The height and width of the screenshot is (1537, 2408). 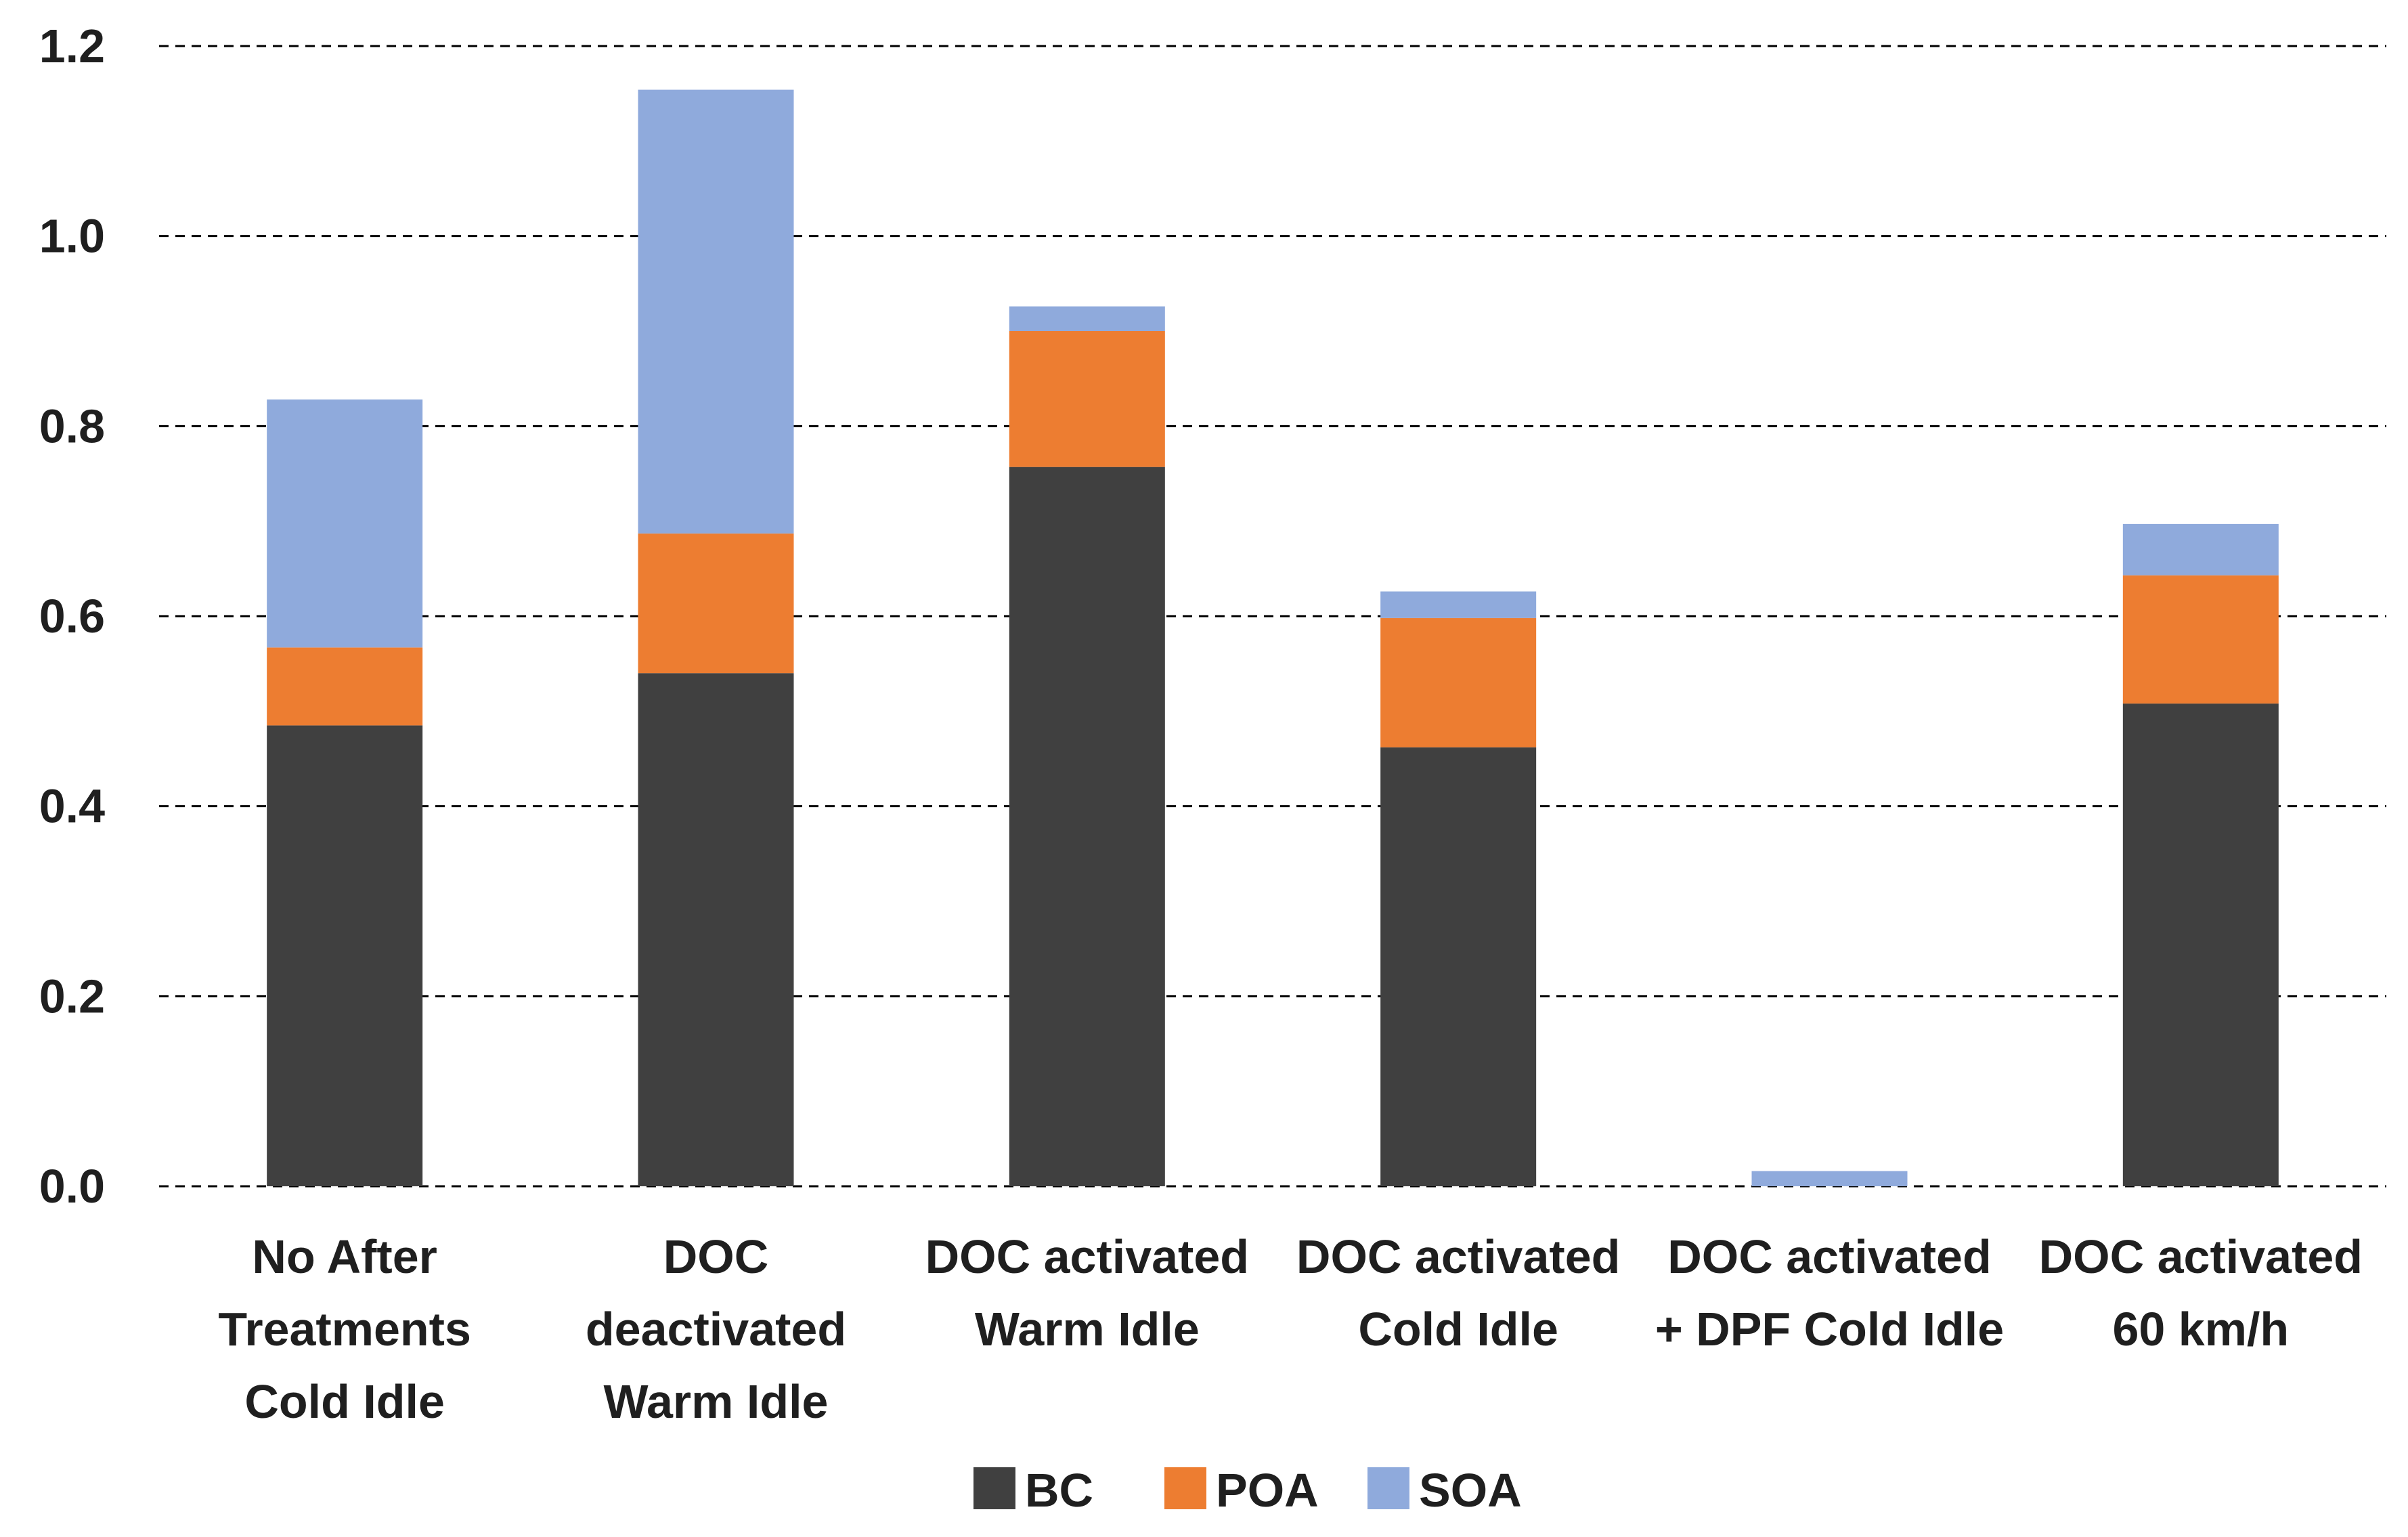 What do you see at coordinates (72, 236) in the screenshot?
I see `y-tick-label: 1.0` at bounding box center [72, 236].